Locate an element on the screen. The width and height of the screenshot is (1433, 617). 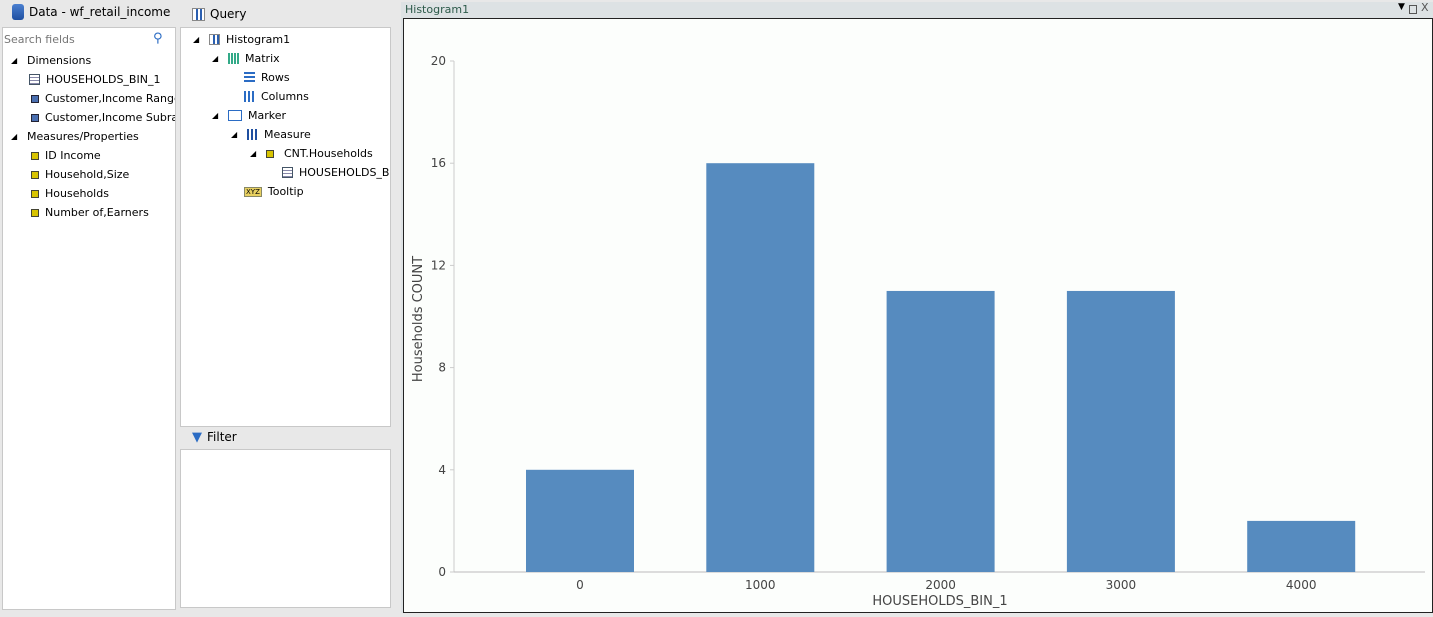
measure-bars-icon is located at coordinates (252, 134).